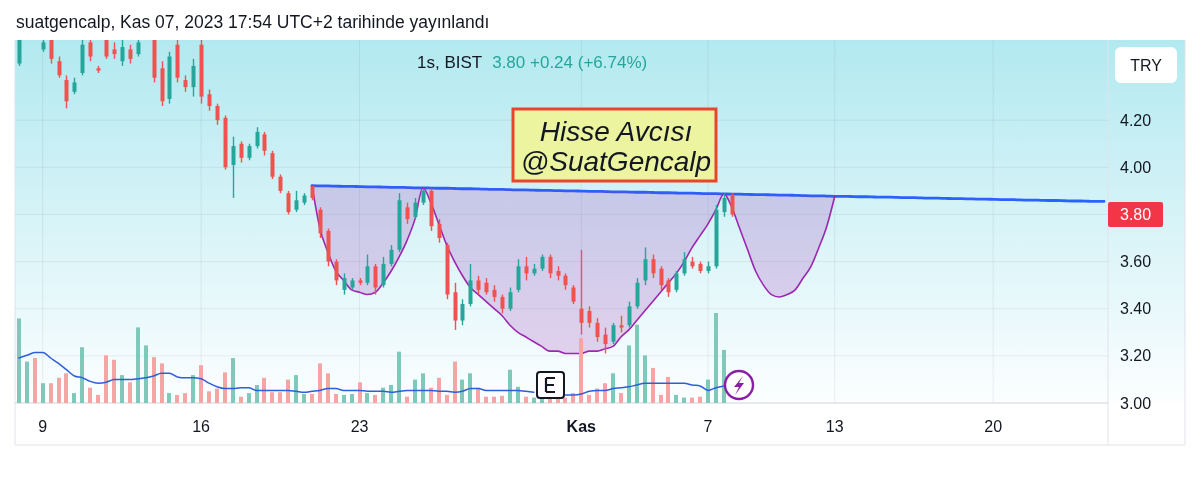 Image resolution: width=1200 pixels, height=497 pixels. I want to click on x-tick-label: 16, so click(201, 426).